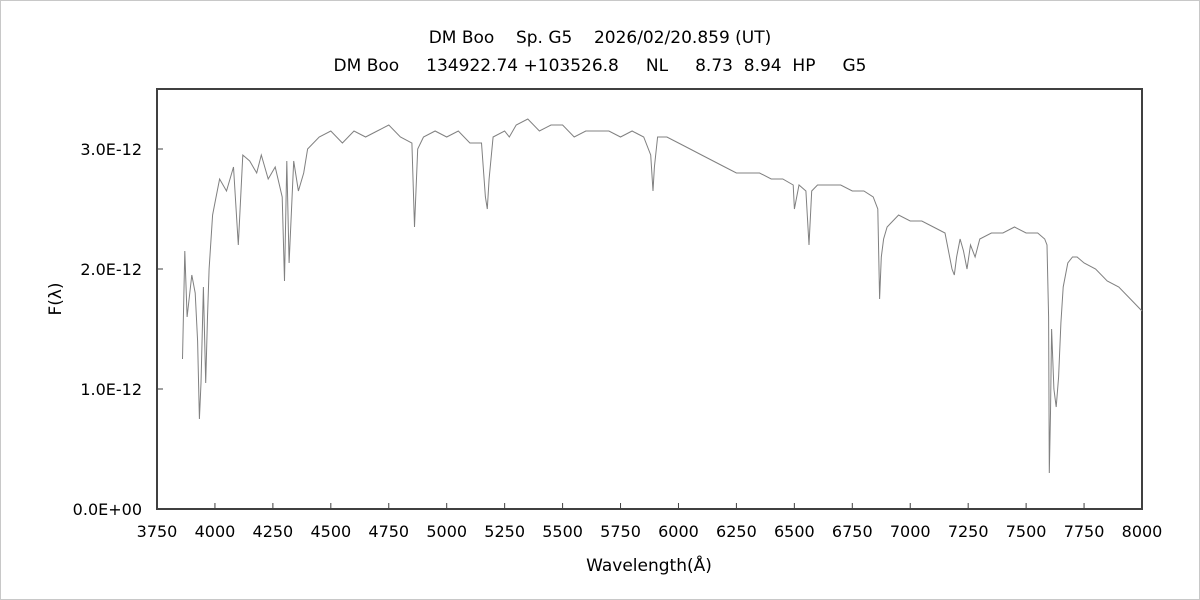 This screenshot has width=1200, height=600. Describe the element at coordinates (562, 531) in the screenshot. I see `x-tick-label: 5500` at that location.